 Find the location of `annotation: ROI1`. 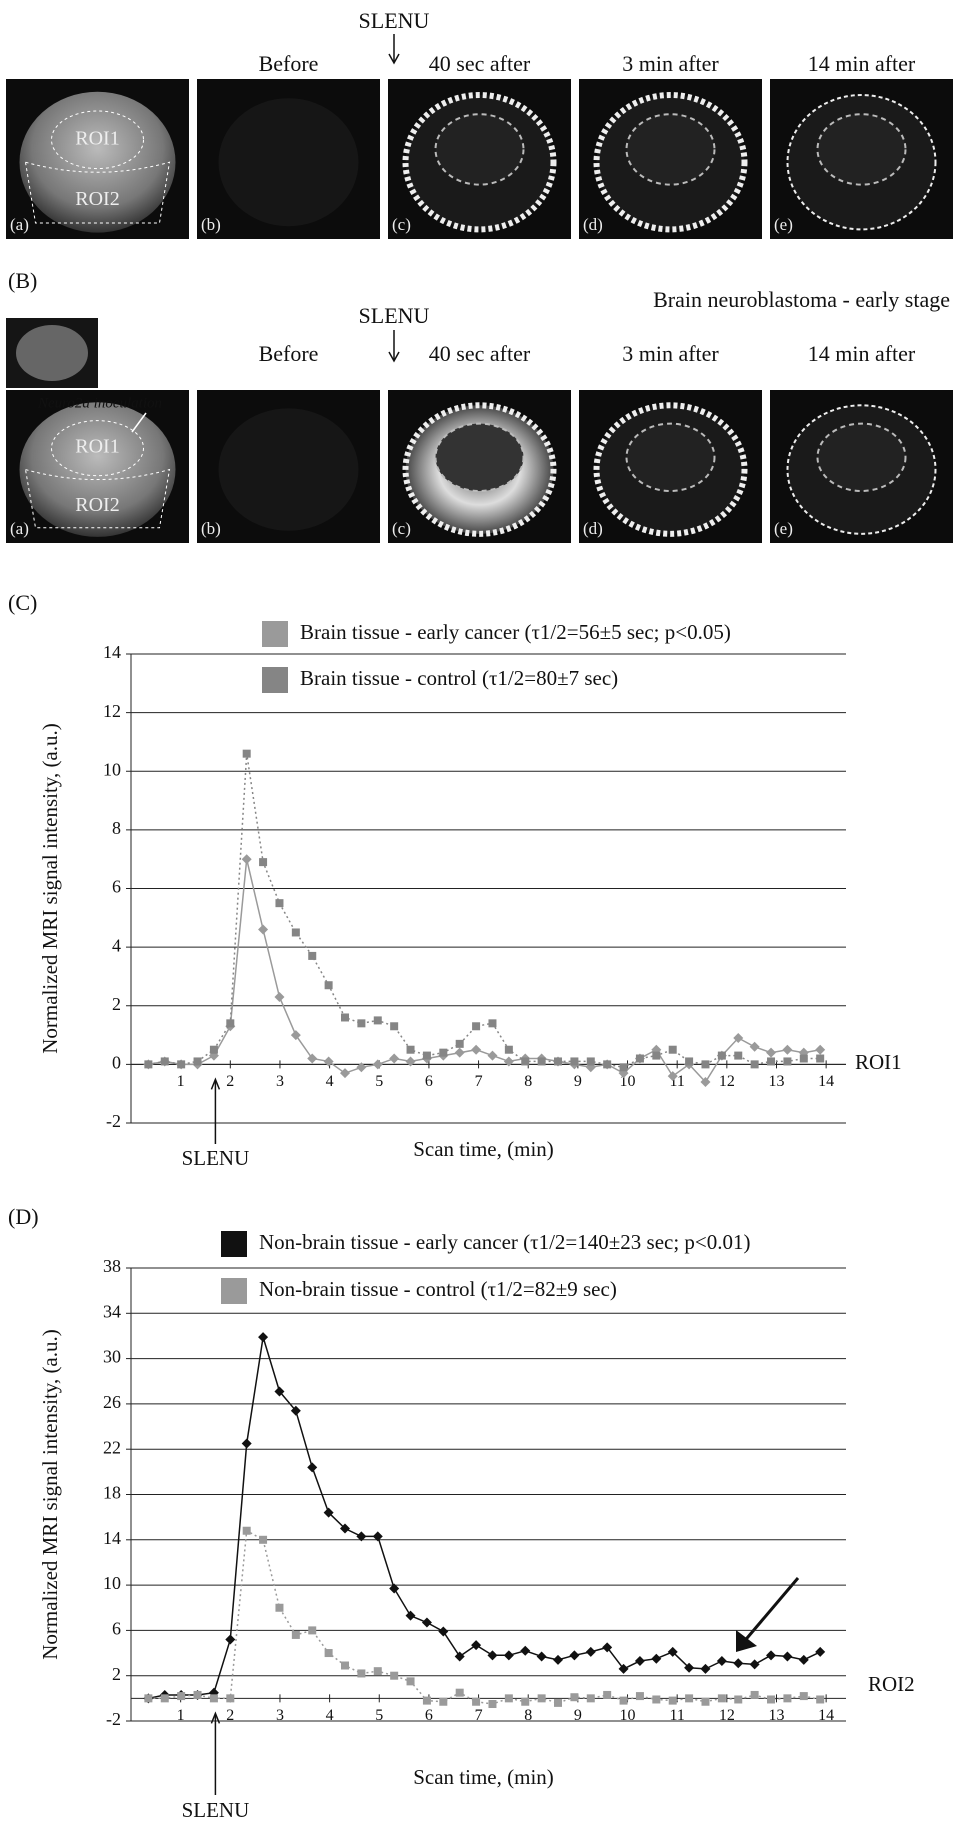

annotation: ROI1 is located at coordinates (878, 1062).